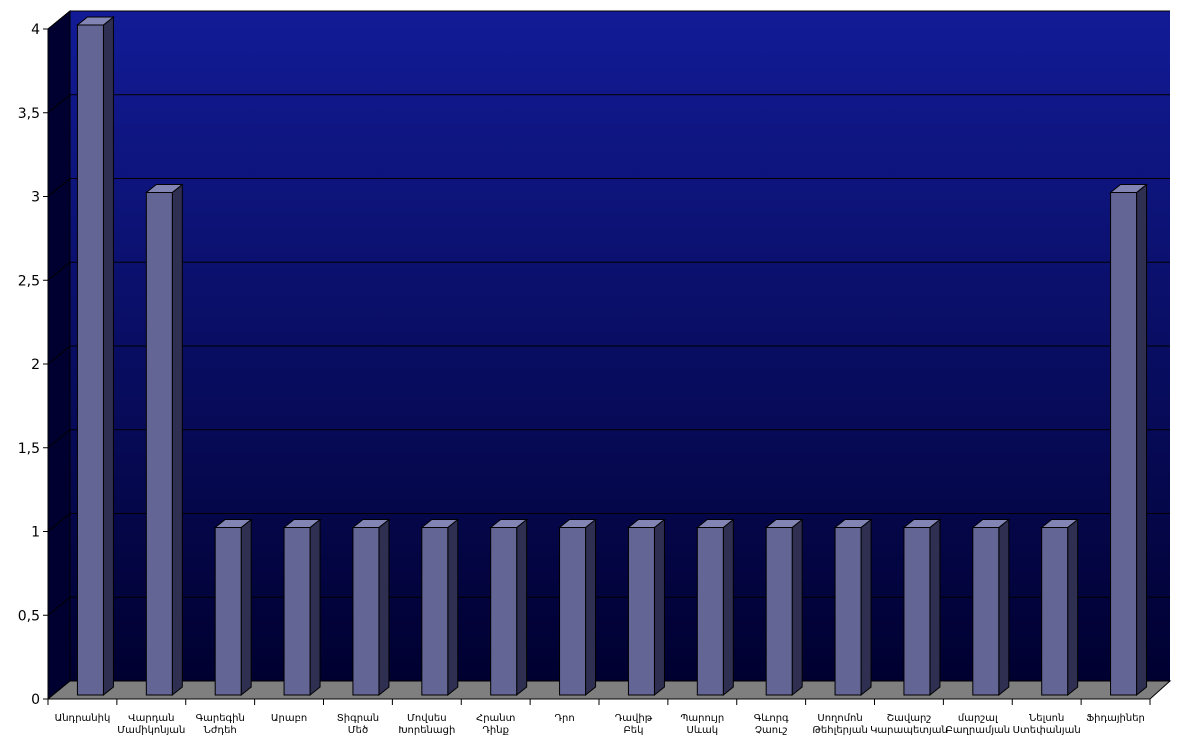 The image size is (1178, 739). Describe the element at coordinates (289, 718) in the screenshot. I see `x-tick-label: Արաբո` at that location.